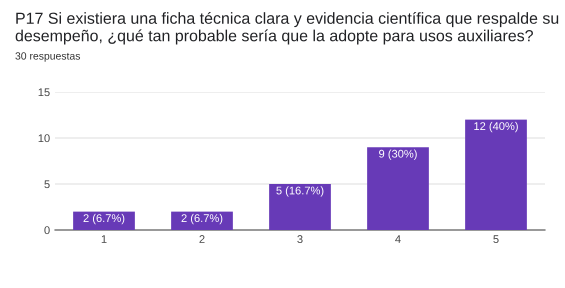 Image resolution: width=565 pixels, height=288 pixels. I want to click on y-tick-label: 15, so click(44, 92).